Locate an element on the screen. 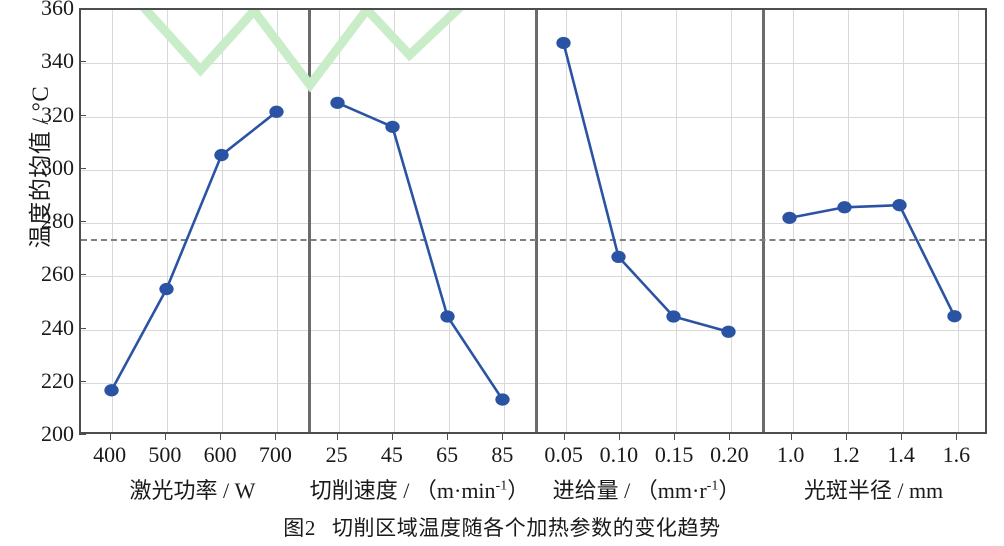 This screenshot has height=546, width=1004. x-axis-tick-label: 1.4 is located at coordinates (901, 454).